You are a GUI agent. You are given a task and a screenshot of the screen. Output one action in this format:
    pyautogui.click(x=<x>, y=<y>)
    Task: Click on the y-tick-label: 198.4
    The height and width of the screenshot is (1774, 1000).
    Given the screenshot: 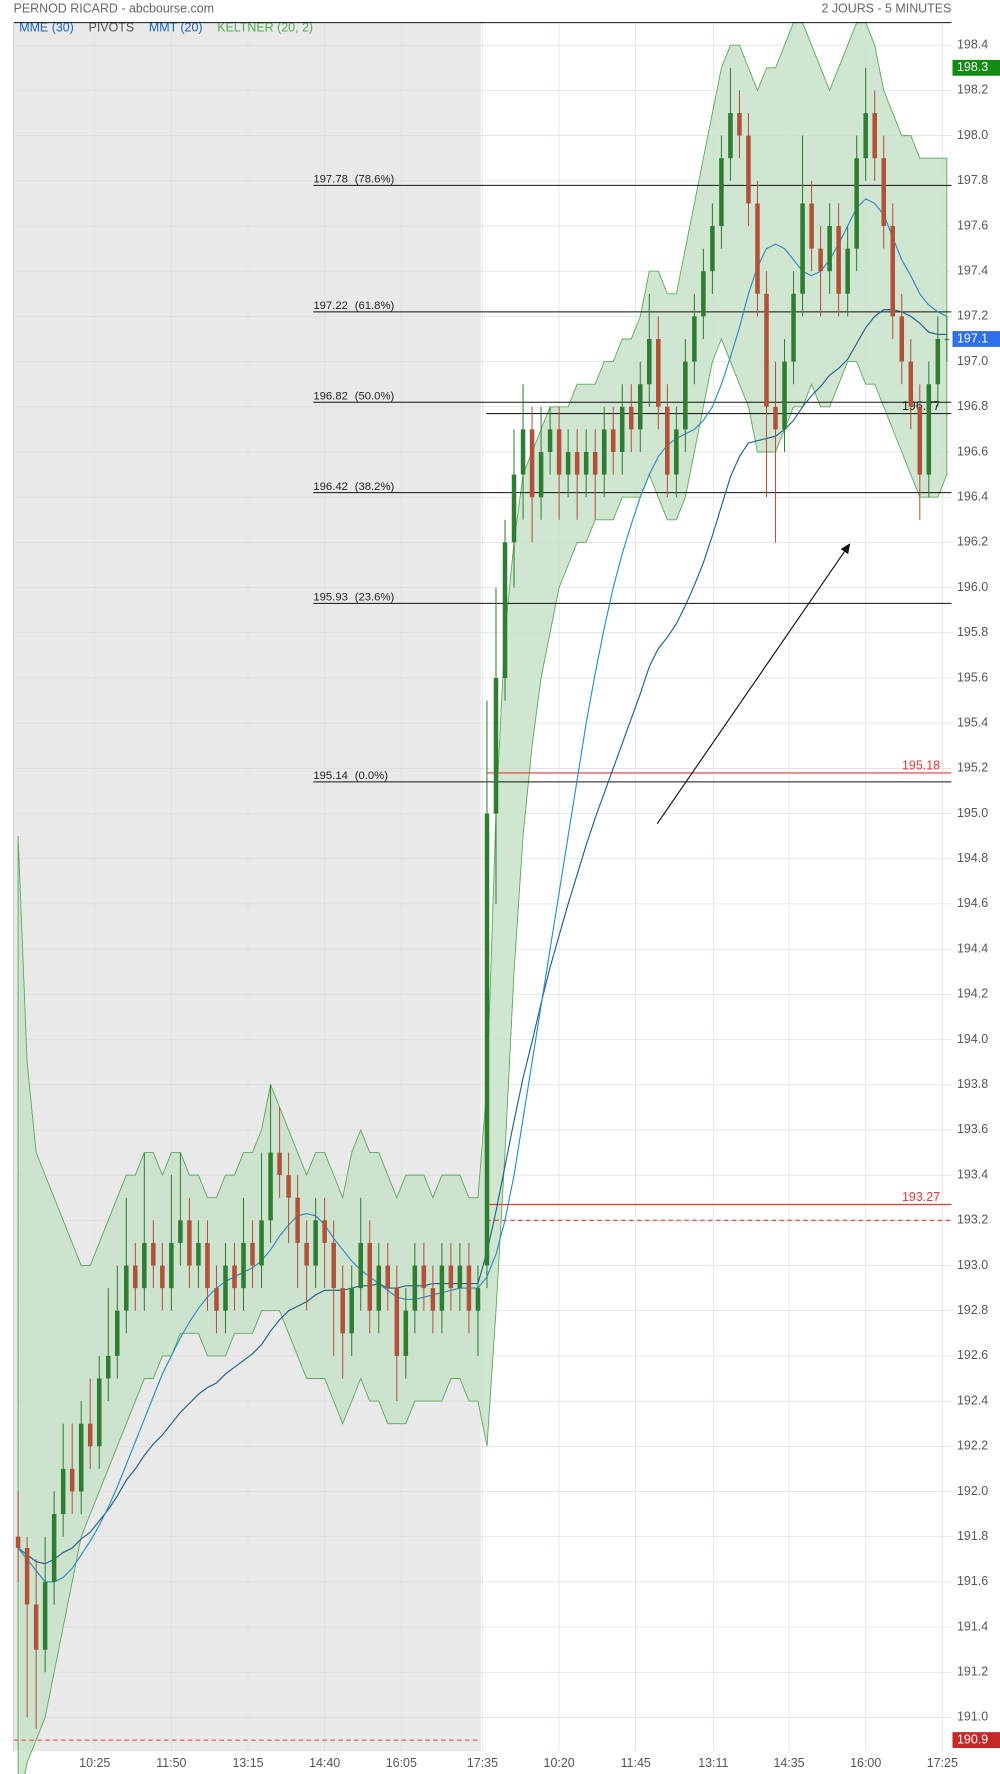 What is the action you would take?
    pyautogui.click(x=972, y=45)
    